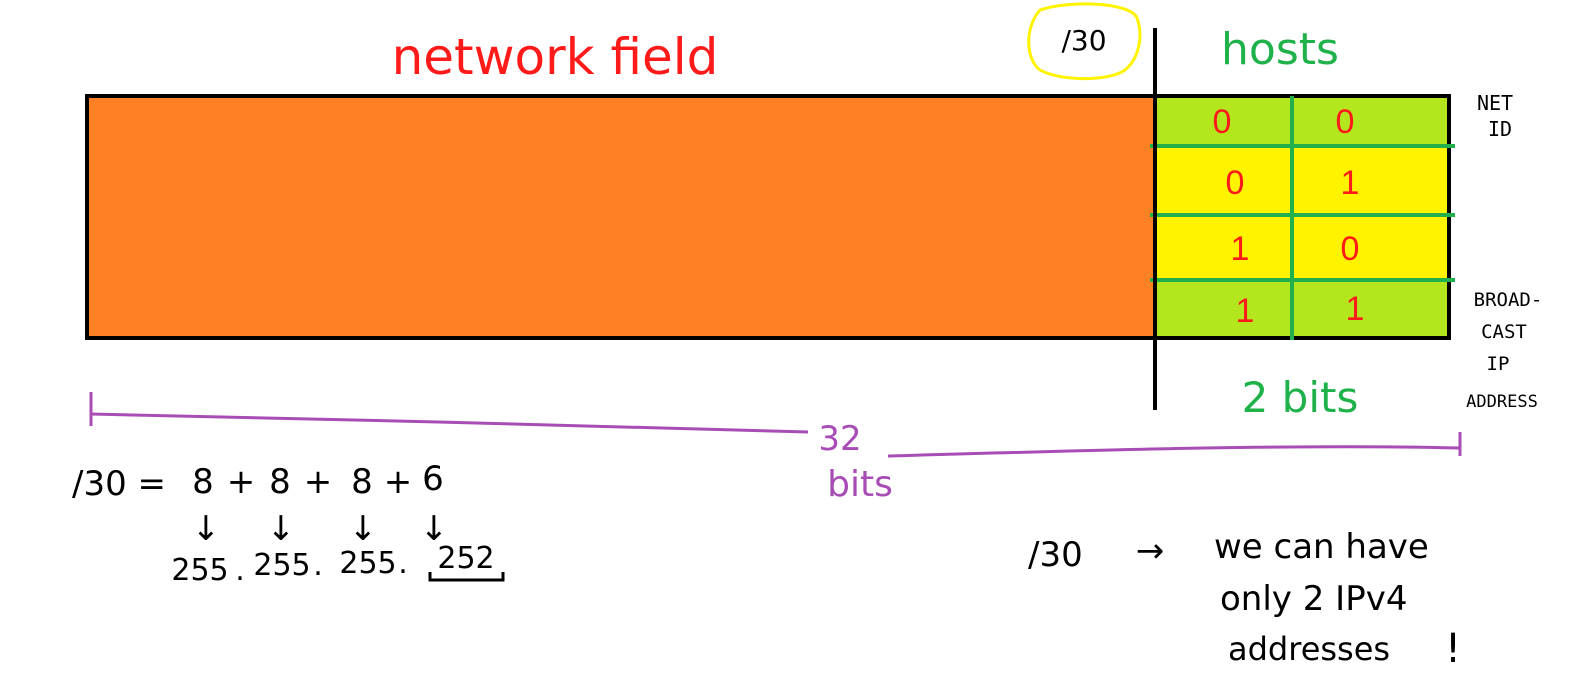  I want to click on broadcast-line3: IP, so click(1498, 364).